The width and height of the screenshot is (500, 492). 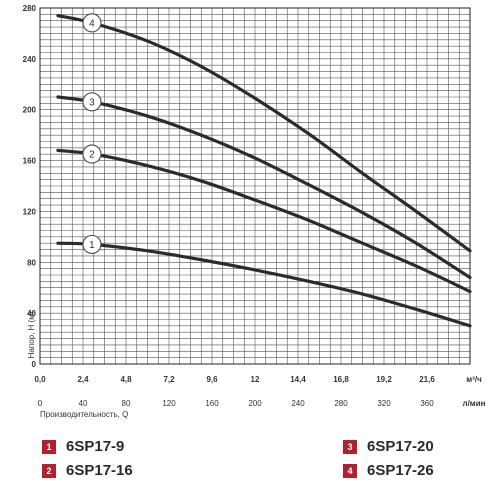 I want to click on x-tick-label-bottom: 0, so click(x=40, y=403).